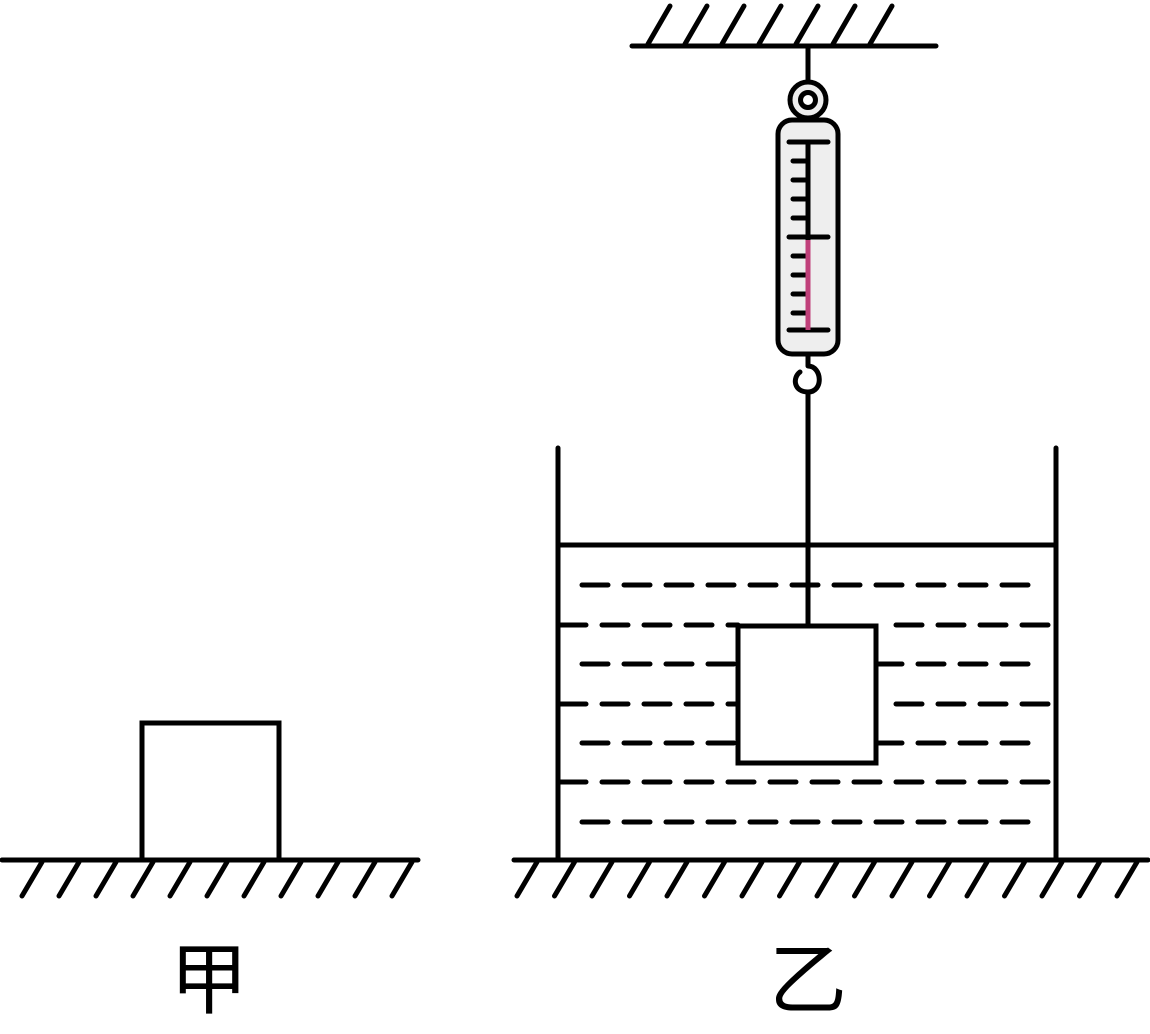  I want to click on block-on-ground, so click(210, 791).